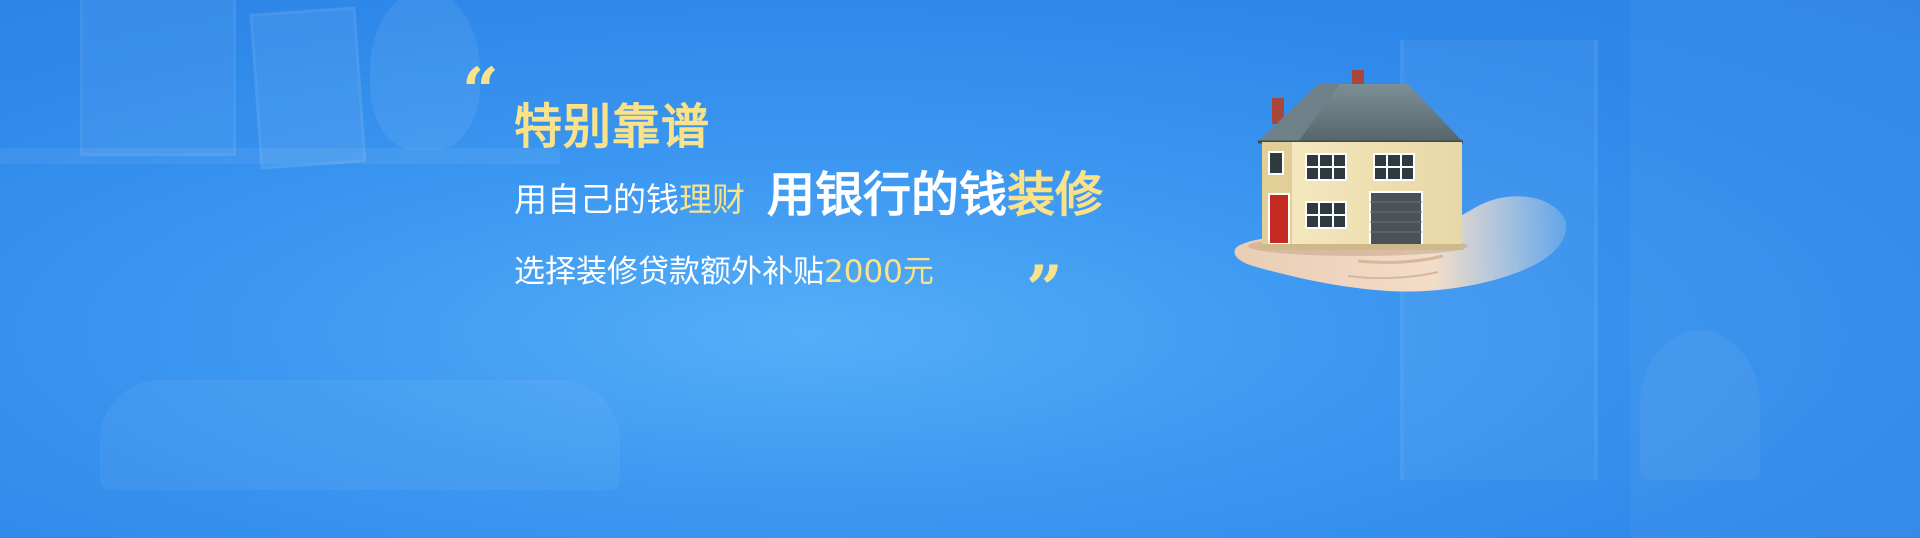 The height and width of the screenshot is (538, 1920). I want to click on slogan-bank-money: 用银行的钱, so click(887, 195).